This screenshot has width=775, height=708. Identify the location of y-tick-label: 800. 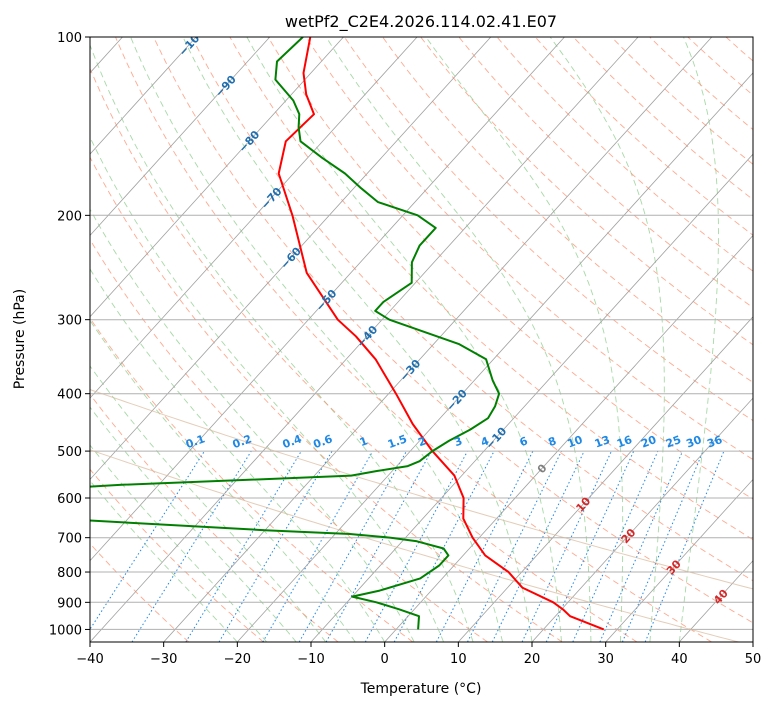
(69, 573).